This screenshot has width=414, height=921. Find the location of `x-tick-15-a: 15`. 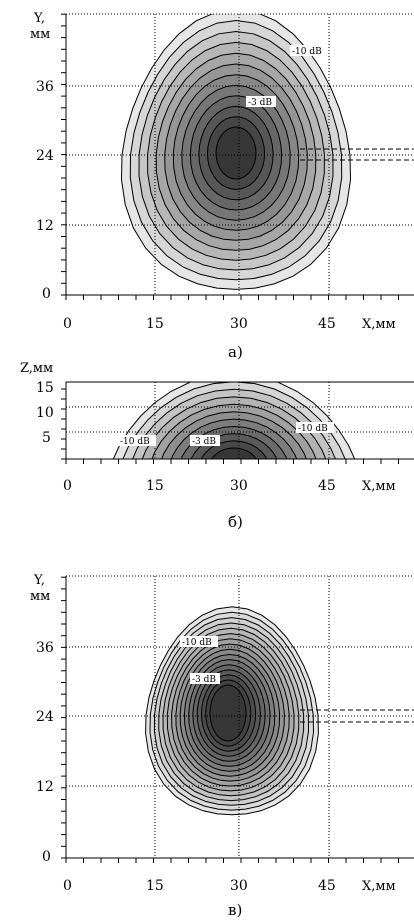

x-tick-15-a: 15 is located at coordinates (155, 324).